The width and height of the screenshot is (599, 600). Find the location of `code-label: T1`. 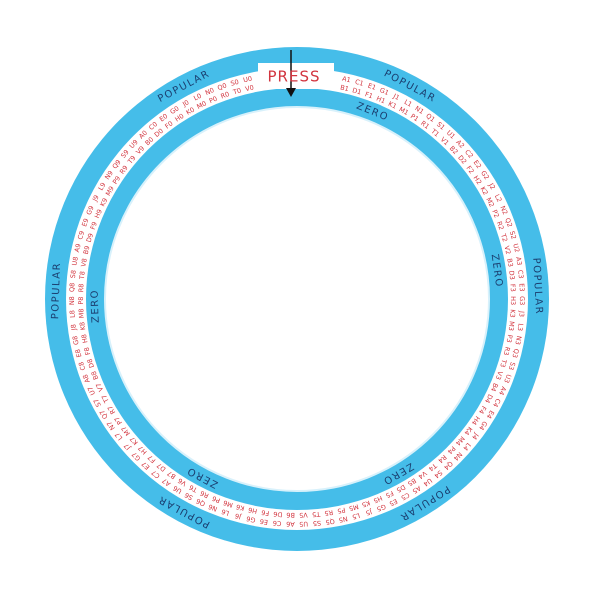

code-label: T1 is located at coordinates (435, 133).